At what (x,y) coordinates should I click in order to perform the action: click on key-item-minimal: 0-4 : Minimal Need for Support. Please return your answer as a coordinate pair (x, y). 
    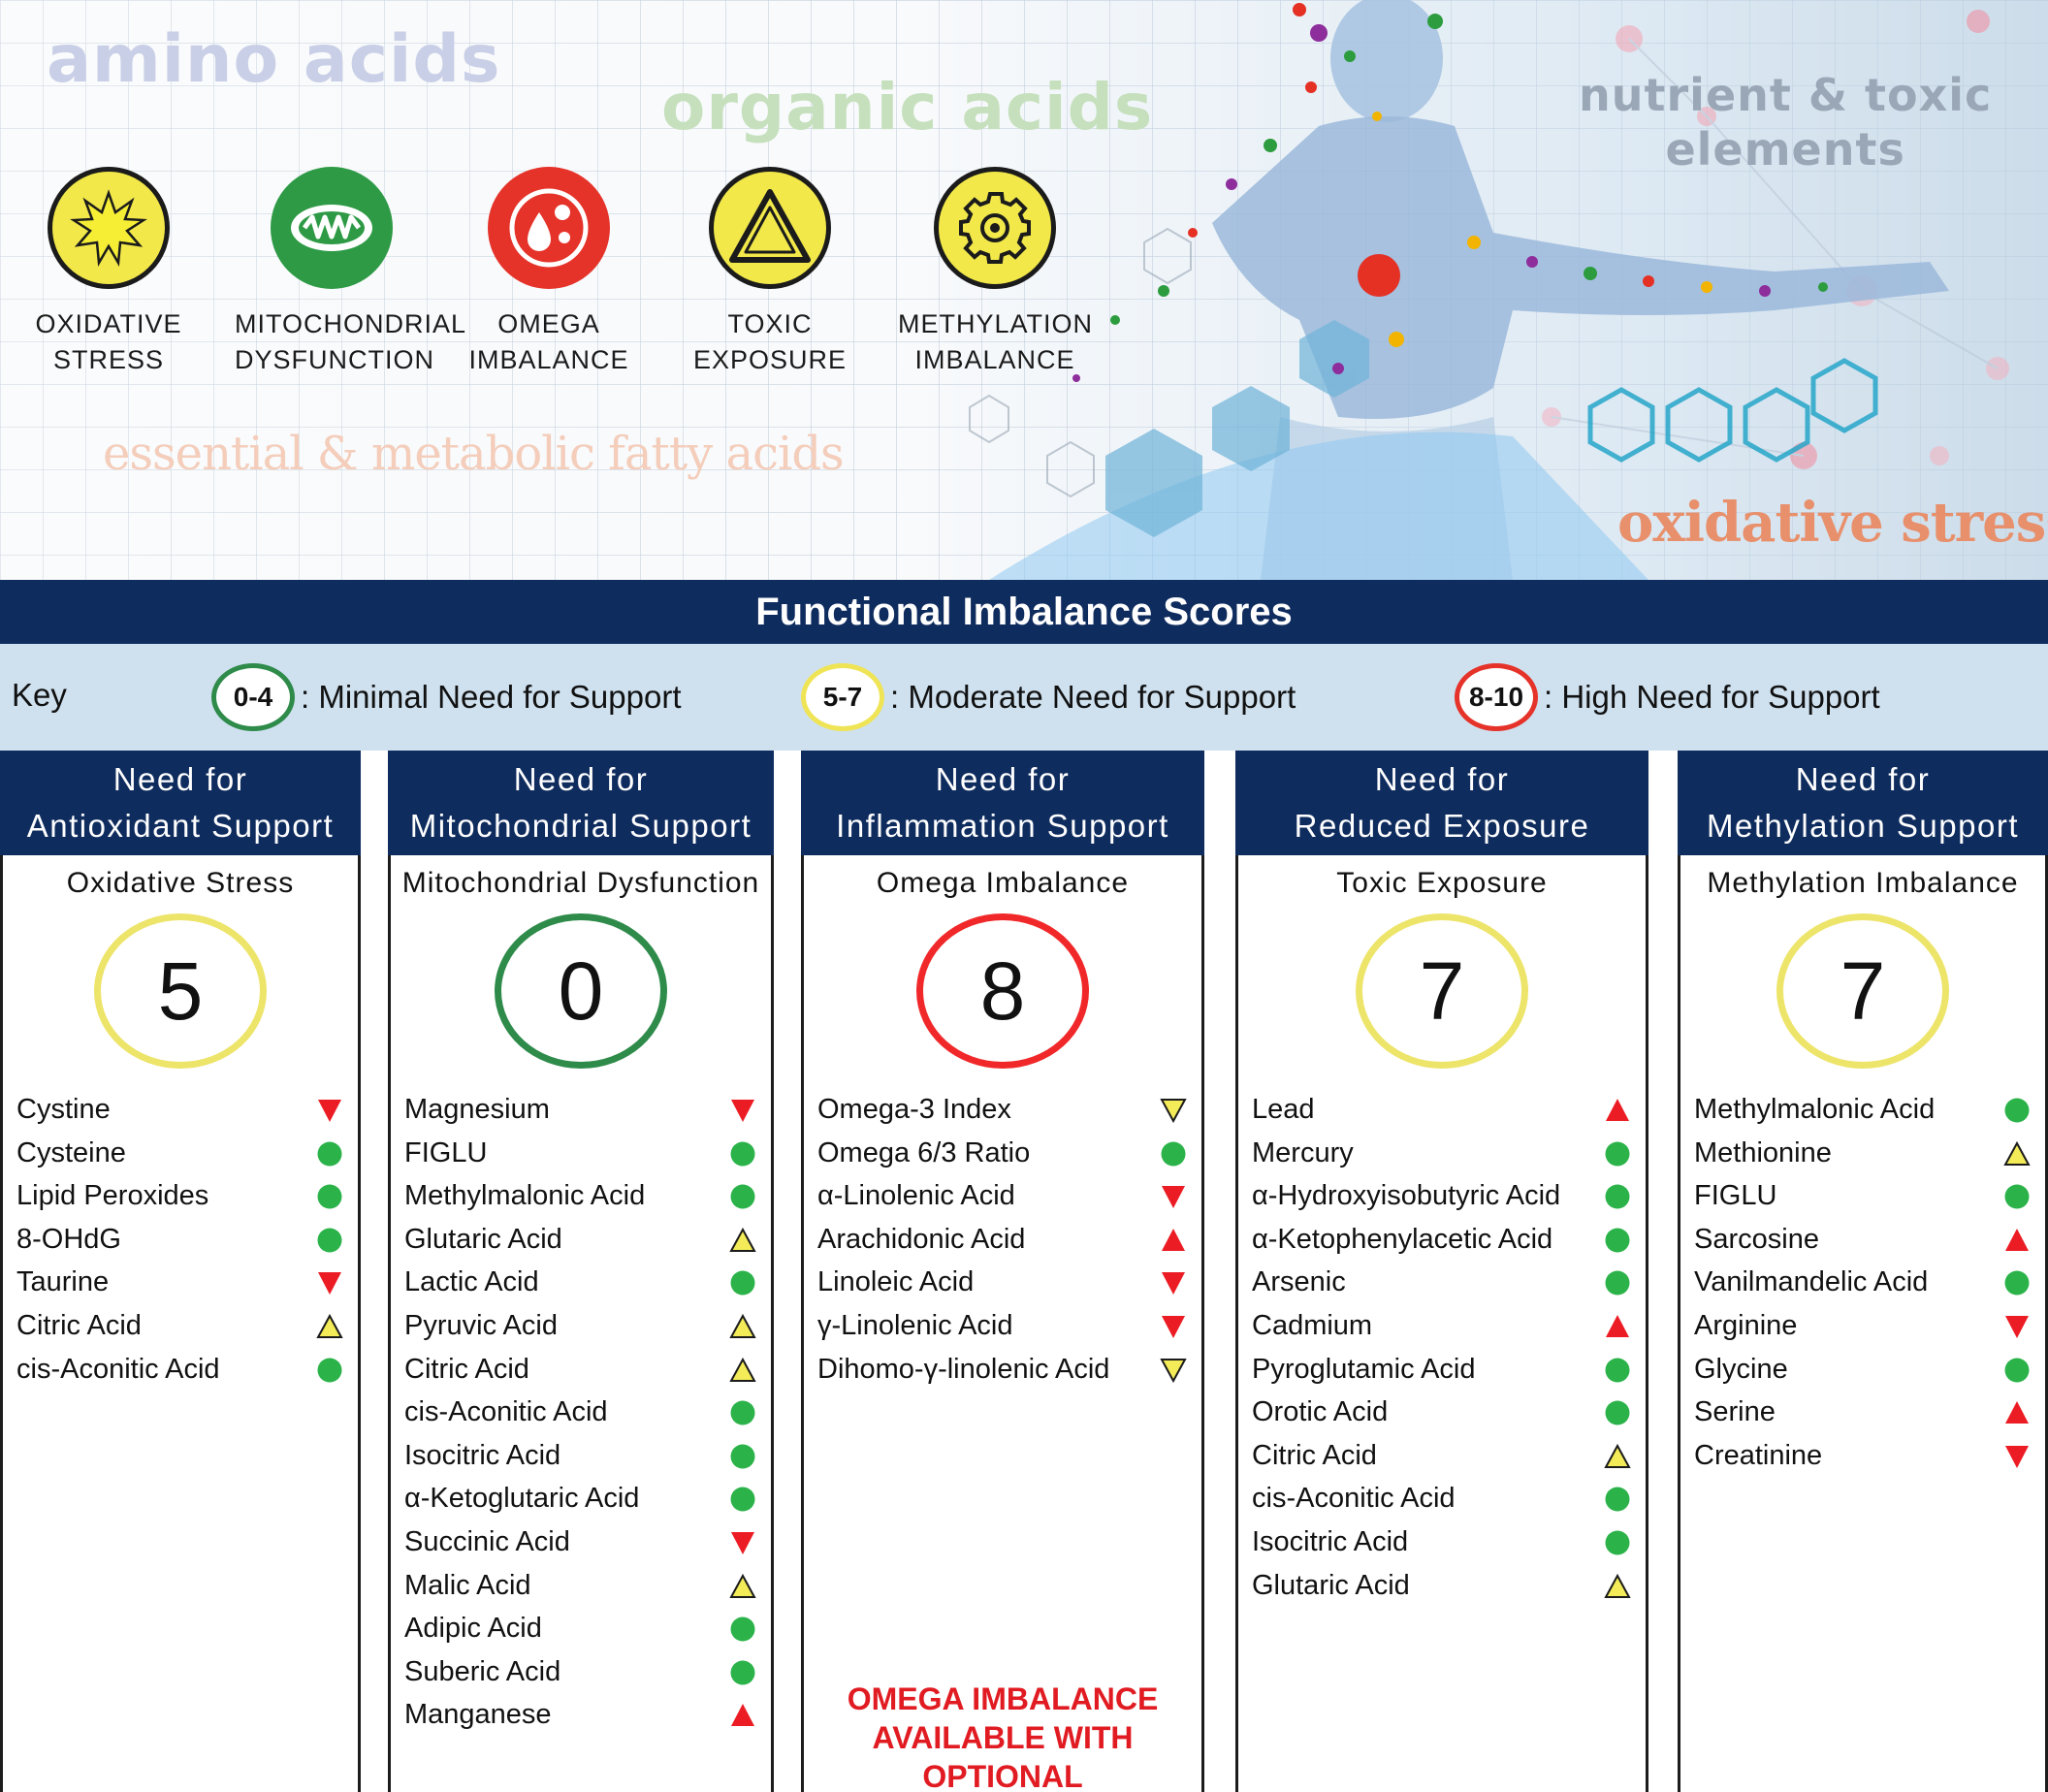
    Looking at the image, I should click on (446, 697).